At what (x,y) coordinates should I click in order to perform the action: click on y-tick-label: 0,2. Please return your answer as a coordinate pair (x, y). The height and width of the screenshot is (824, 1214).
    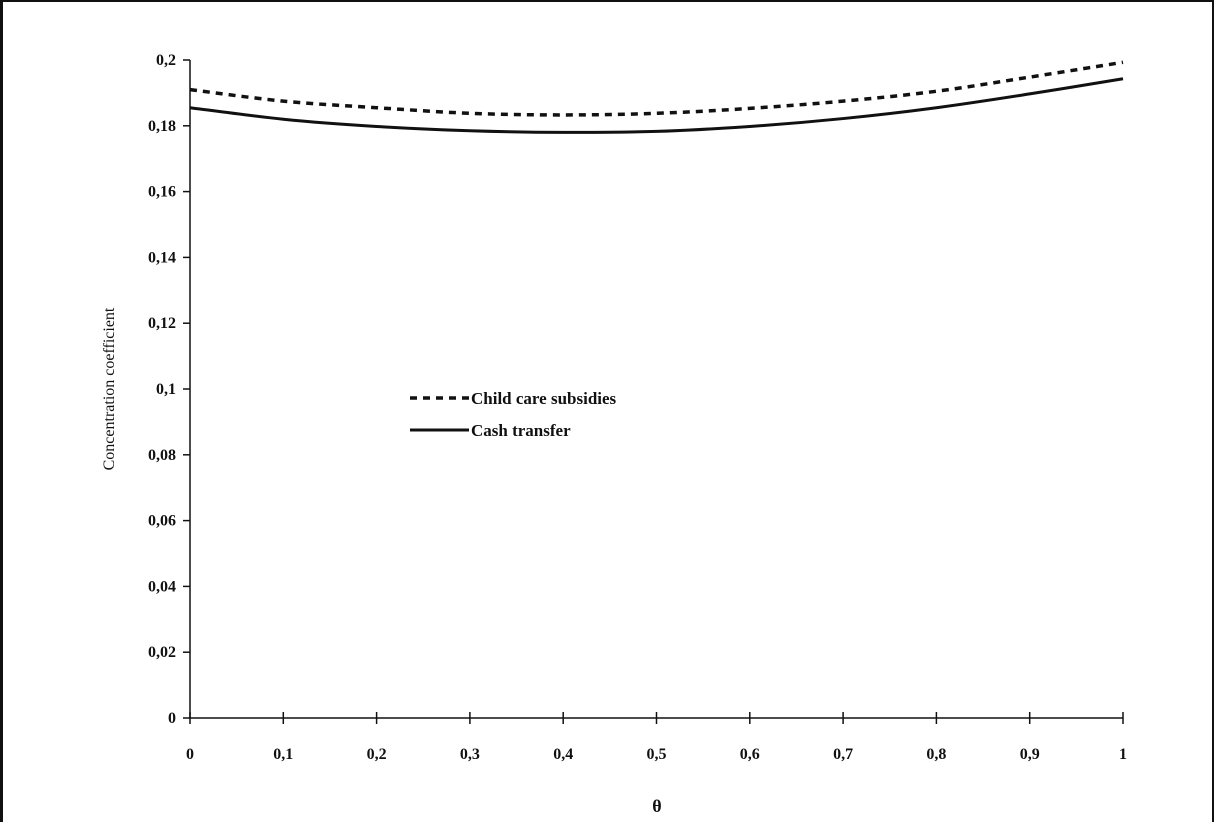
    Looking at the image, I should click on (166, 60).